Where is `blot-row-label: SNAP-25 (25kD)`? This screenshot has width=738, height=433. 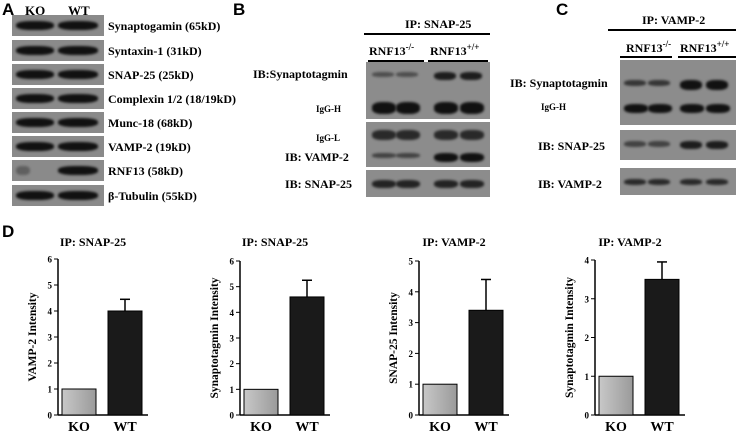
blot-row-label: SNAP-25 (25kD) is located at coordinates (151, 75).